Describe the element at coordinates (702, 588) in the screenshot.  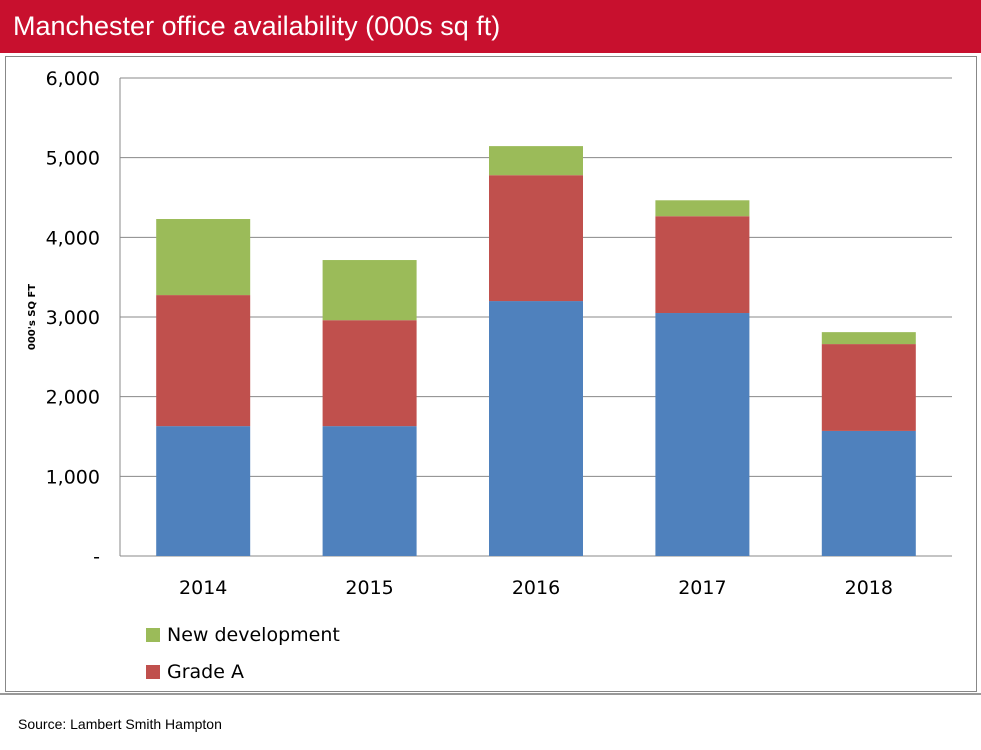
I see `x-tick-label: 2017` at that location.